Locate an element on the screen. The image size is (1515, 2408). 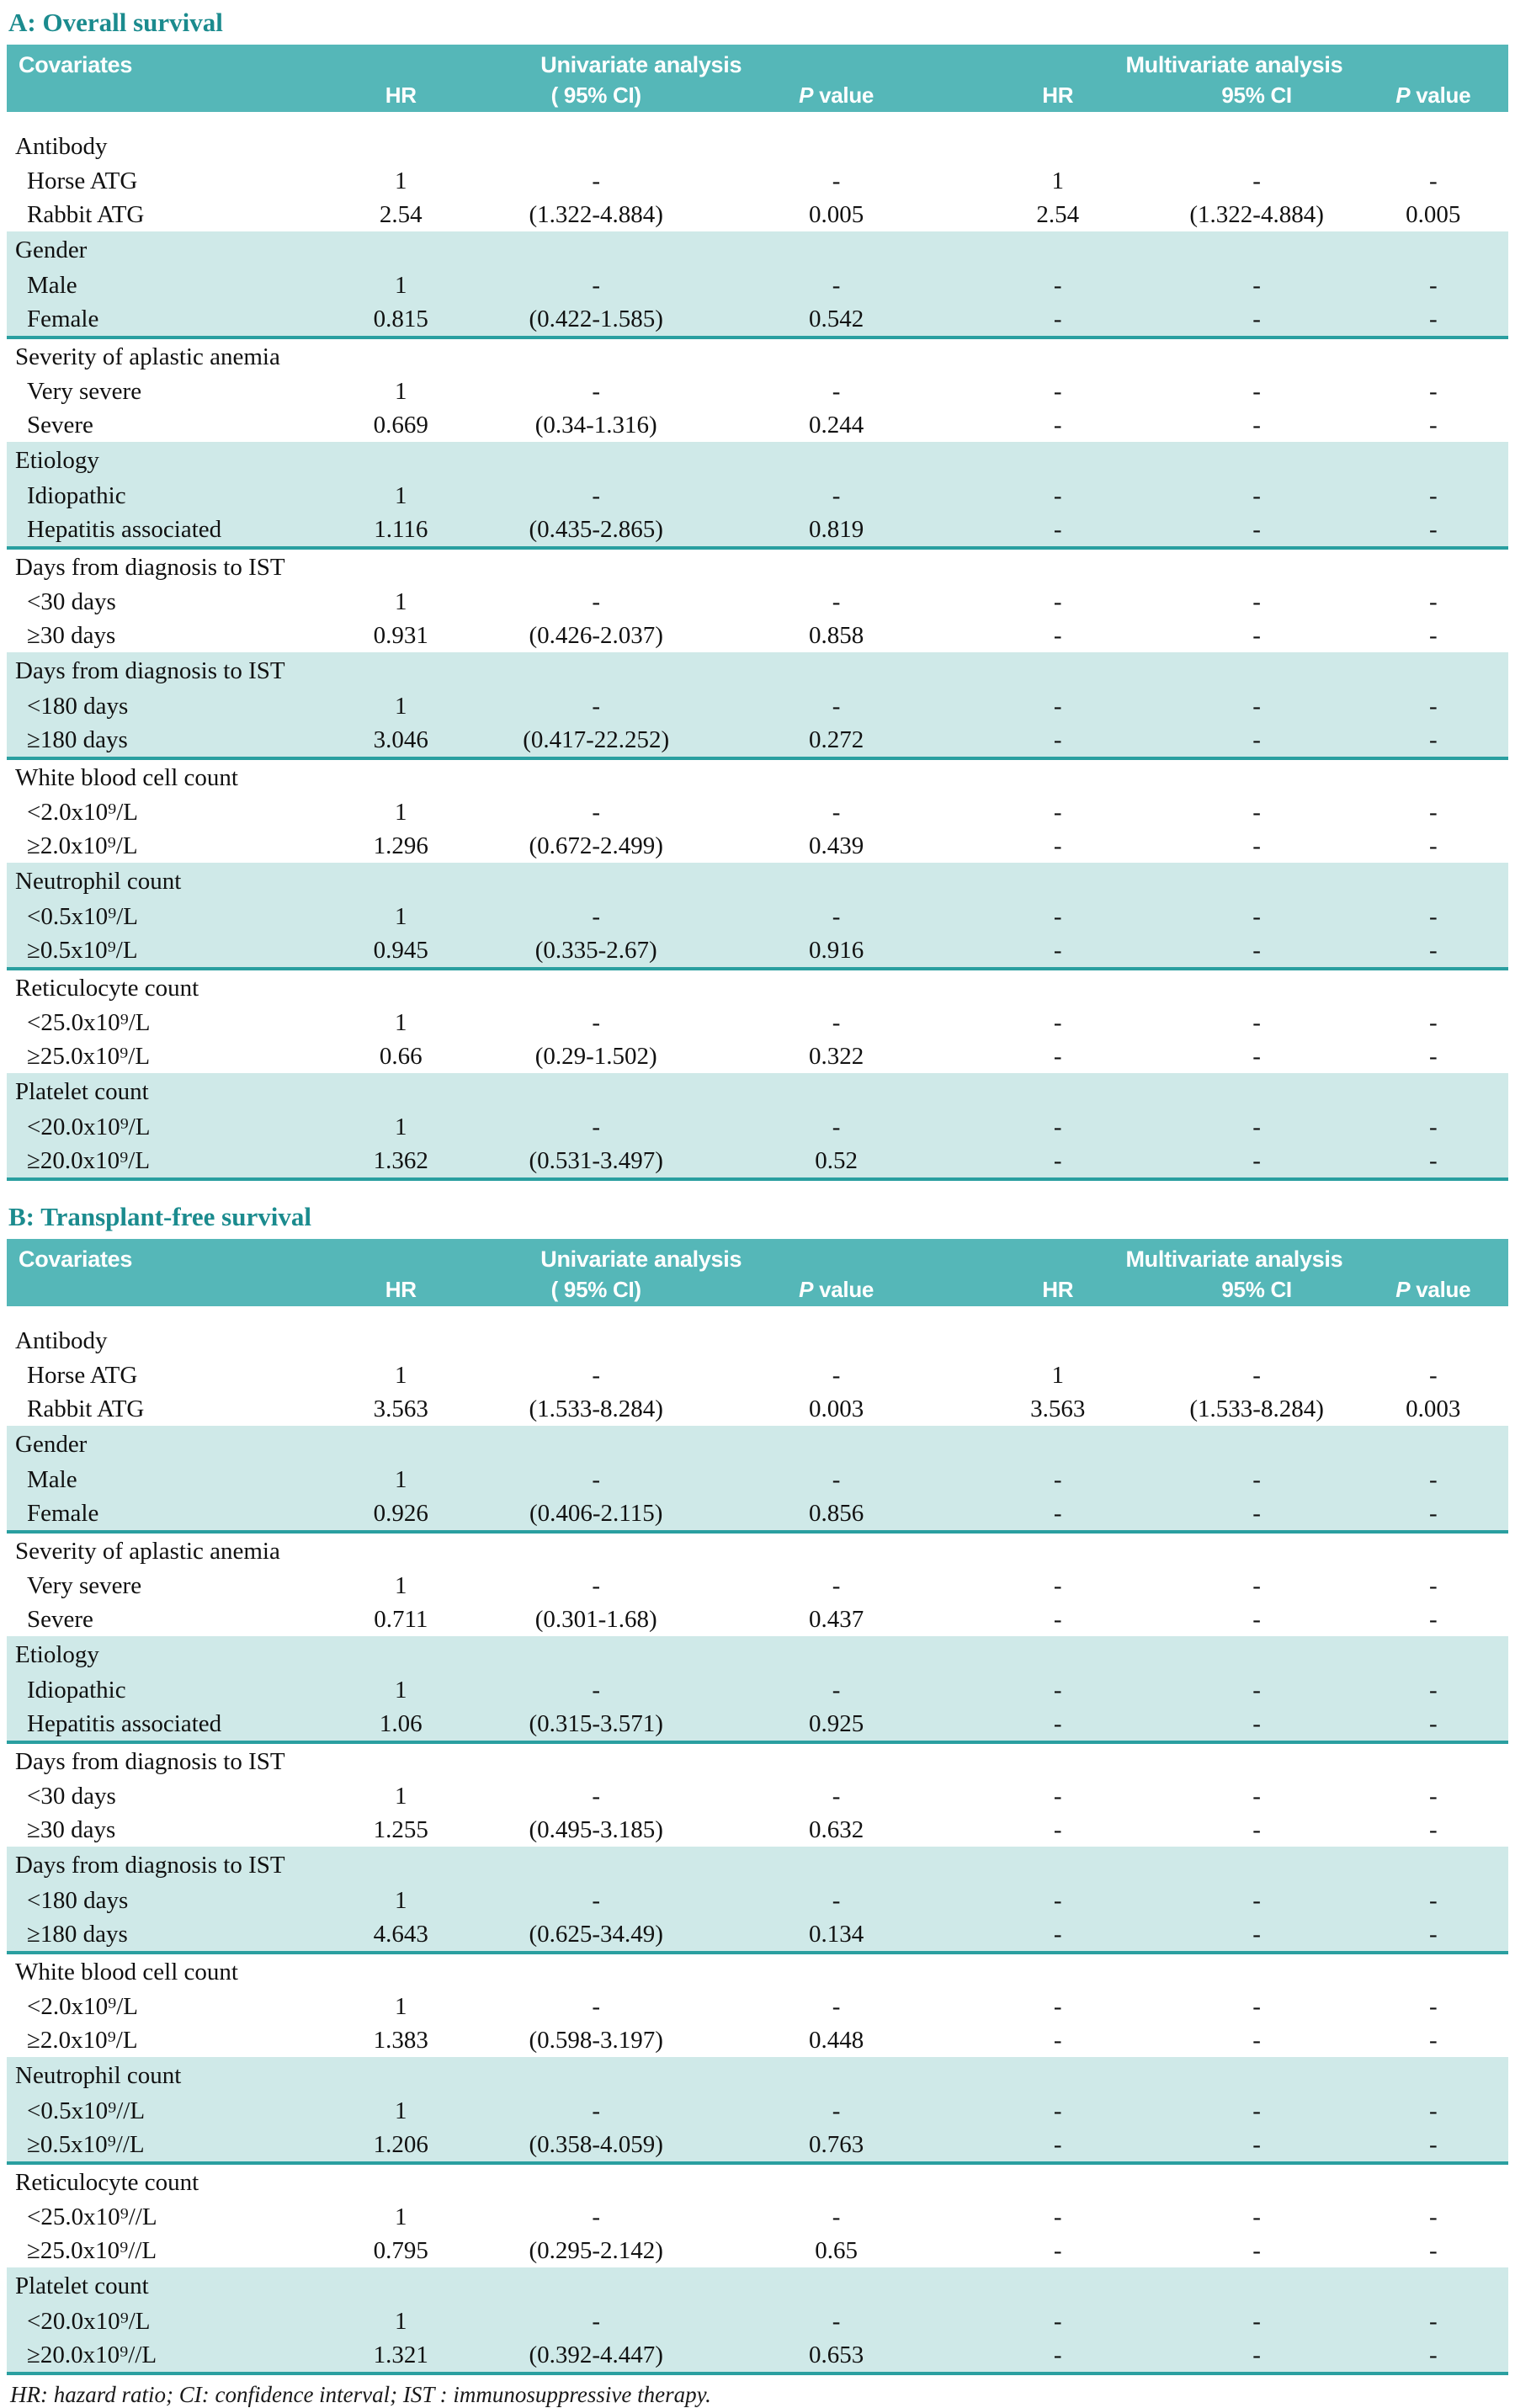
ci-univariate-value: (0.315-3.571) is located at coordinates (596, 1726).